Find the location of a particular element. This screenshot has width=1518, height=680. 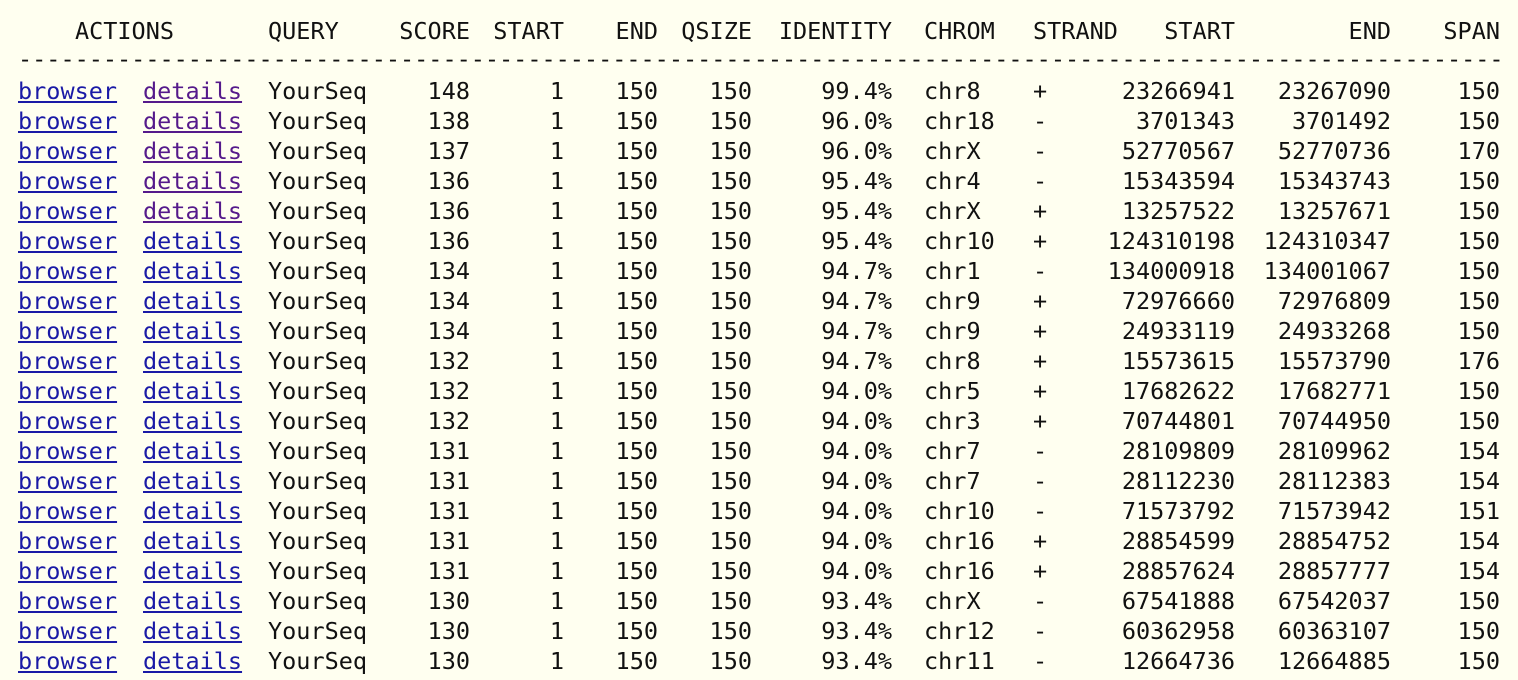

chrom-cell: chr12 is located at coordinates (959, 631).